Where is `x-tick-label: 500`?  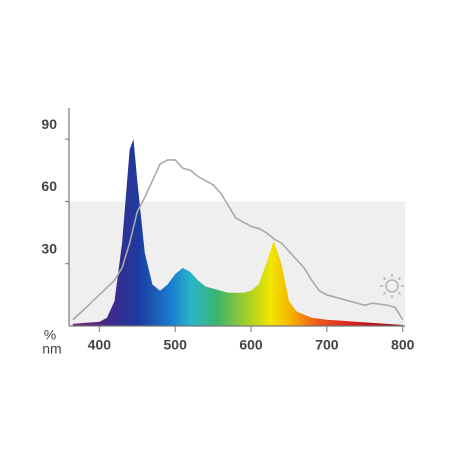
x-tick-label: 500 is located at coordinates (176, 345).